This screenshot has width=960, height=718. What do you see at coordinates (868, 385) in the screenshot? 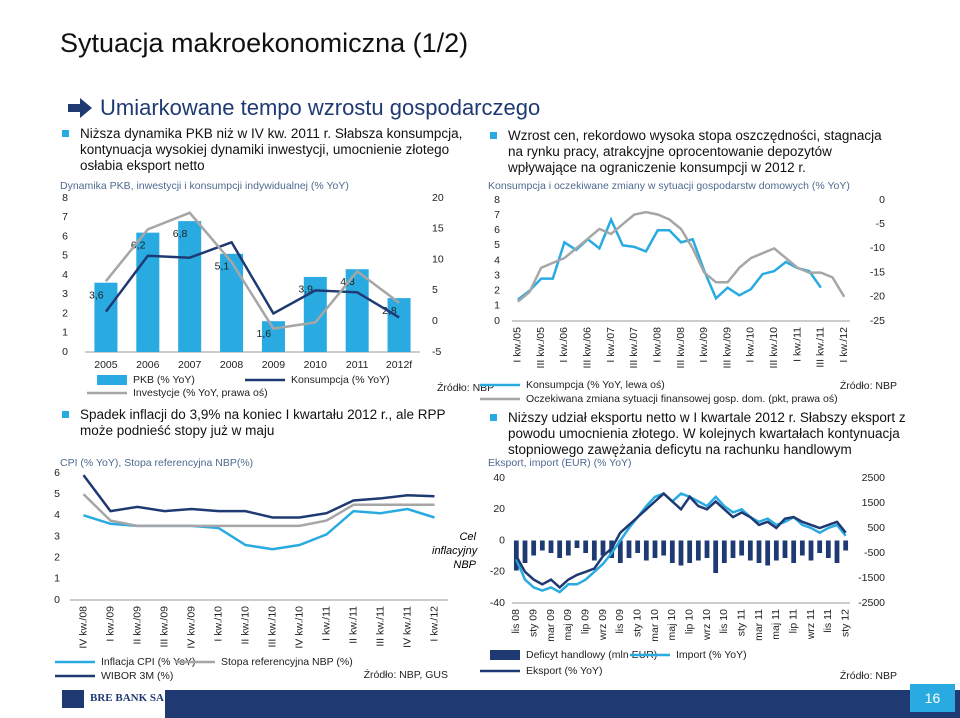
I see `source: Źródło: NBP` at bounding box center [868, 385].